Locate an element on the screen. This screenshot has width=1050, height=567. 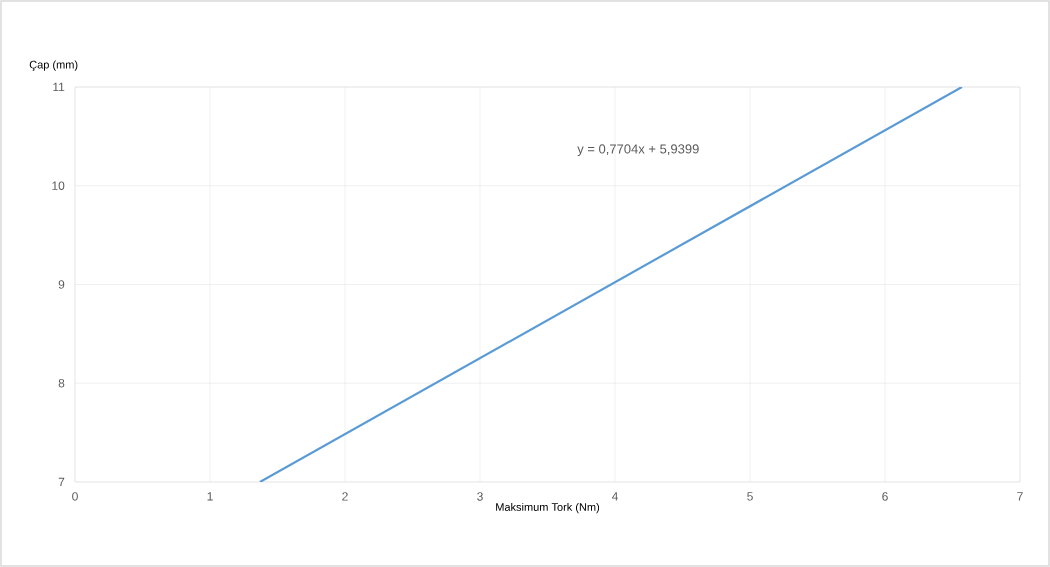
y-tick-label: 11 is located at coordinates (59, 87).